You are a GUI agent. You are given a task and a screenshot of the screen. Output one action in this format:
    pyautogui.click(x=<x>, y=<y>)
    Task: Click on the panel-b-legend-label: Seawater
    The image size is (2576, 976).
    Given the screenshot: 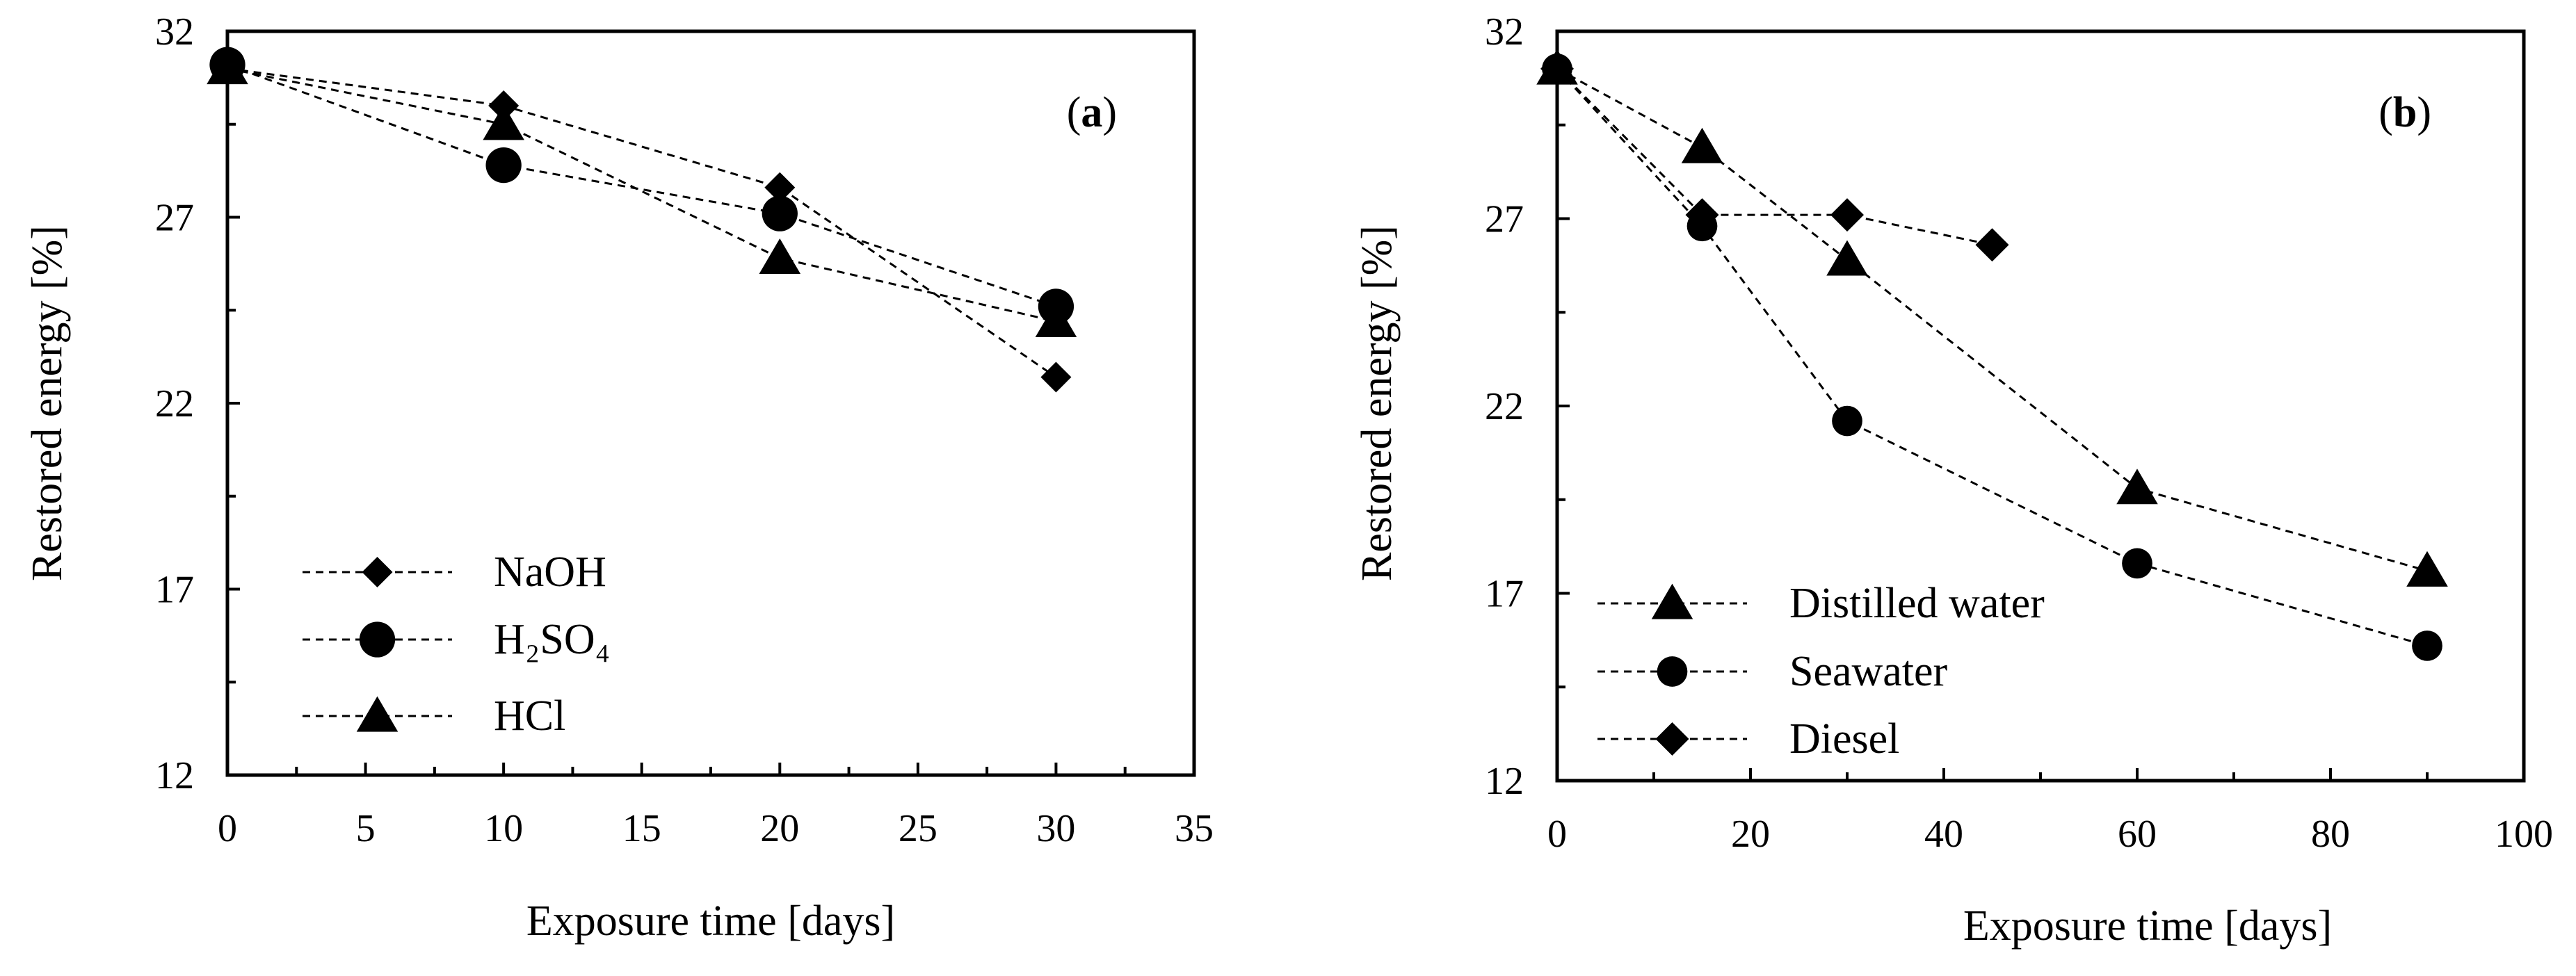 What is the action you would take?
    pyautogui.click(x=1868, y=672)
    